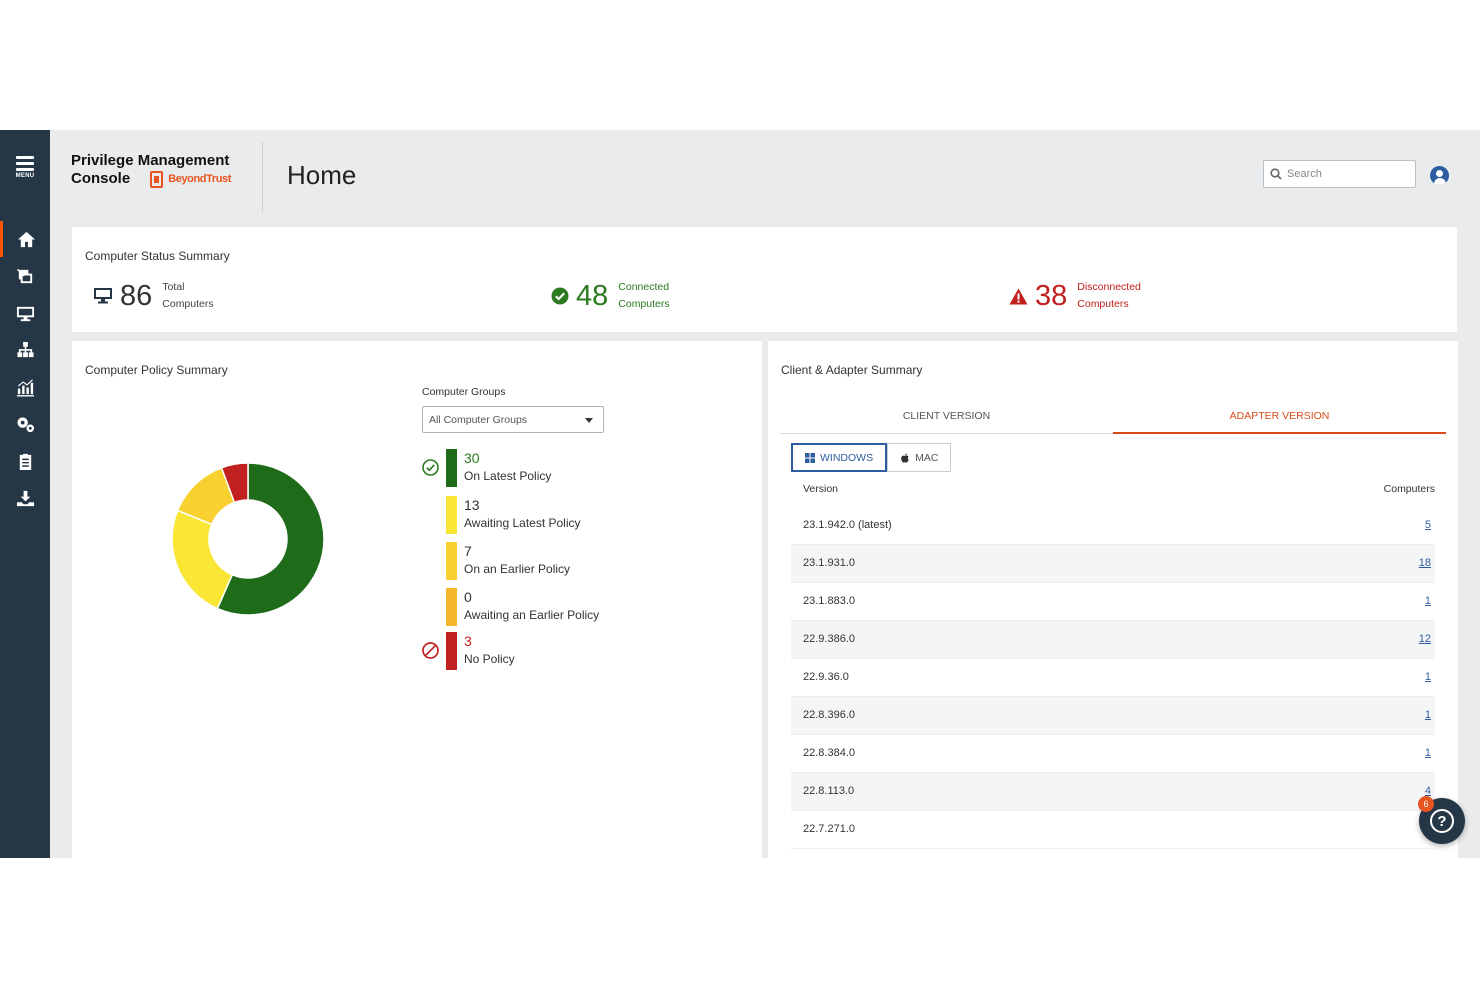 Image resolution: width=1480 pixels, height=987 pixels. What do you see at coordinates (592, 296) in the screenshot?
I see `connected-computers-value: 48` at bounding box center [592, 296].